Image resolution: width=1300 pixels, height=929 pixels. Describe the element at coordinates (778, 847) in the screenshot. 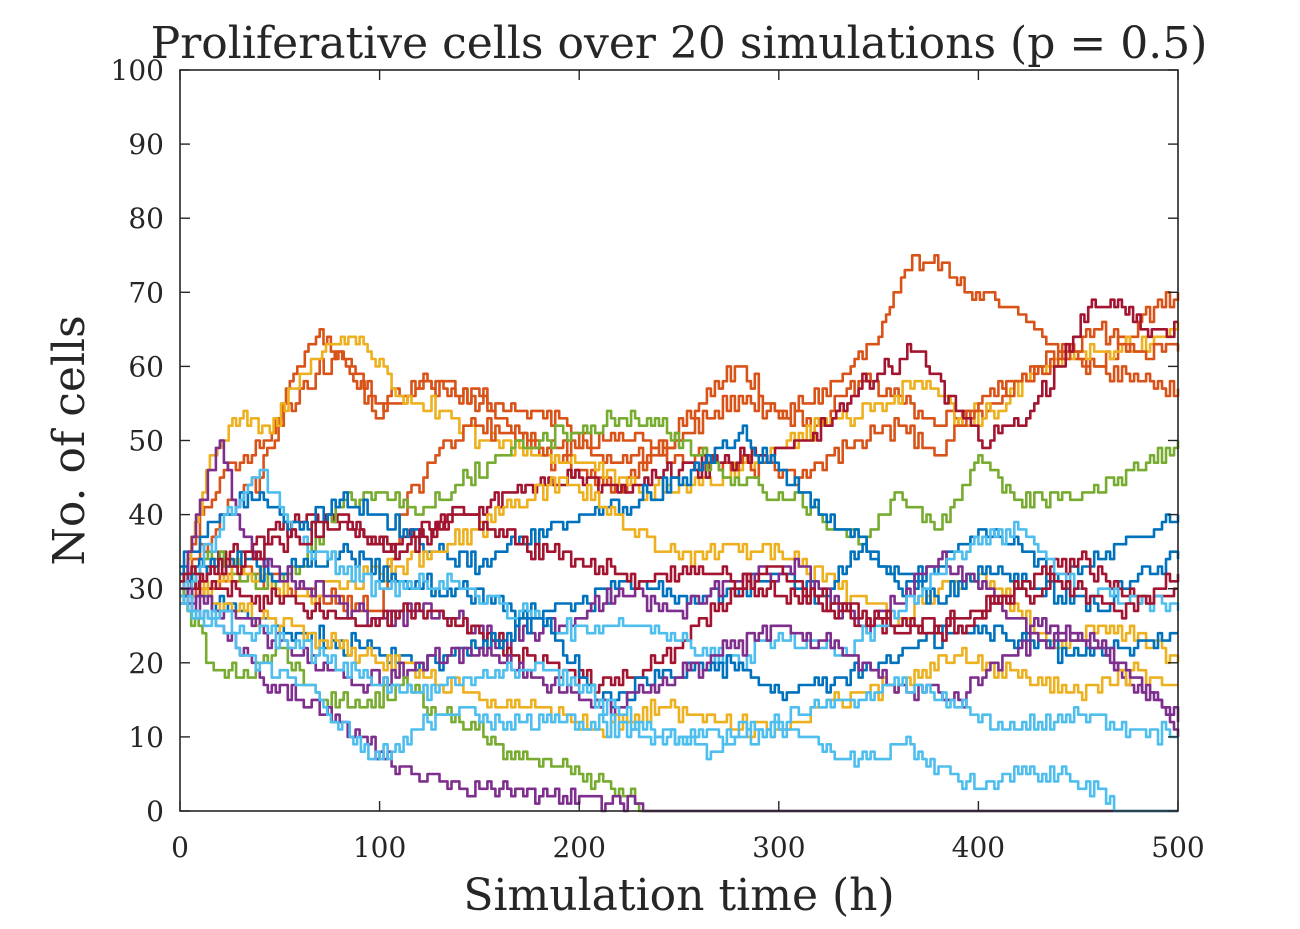

I see `x-tick-label: 300` at that location.